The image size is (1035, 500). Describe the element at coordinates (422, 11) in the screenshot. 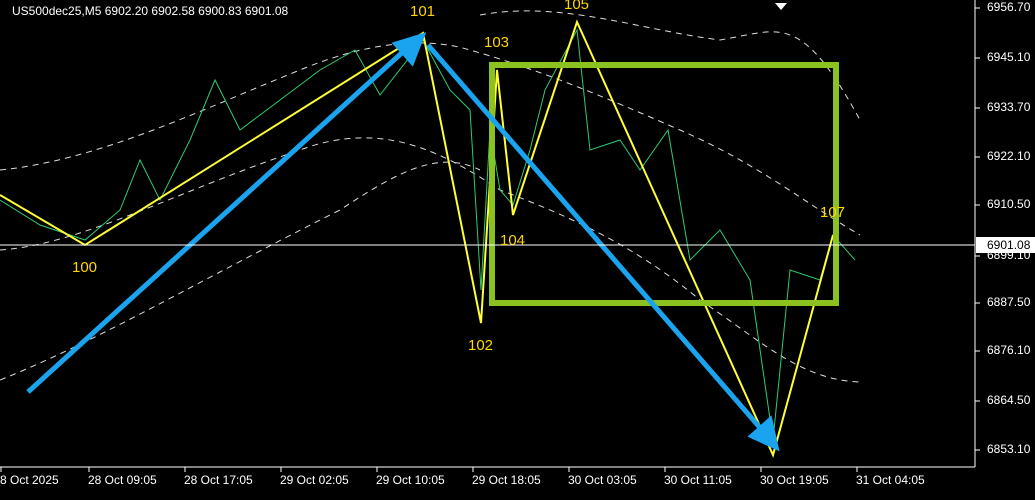

I see `wave-label: 101` at that location.